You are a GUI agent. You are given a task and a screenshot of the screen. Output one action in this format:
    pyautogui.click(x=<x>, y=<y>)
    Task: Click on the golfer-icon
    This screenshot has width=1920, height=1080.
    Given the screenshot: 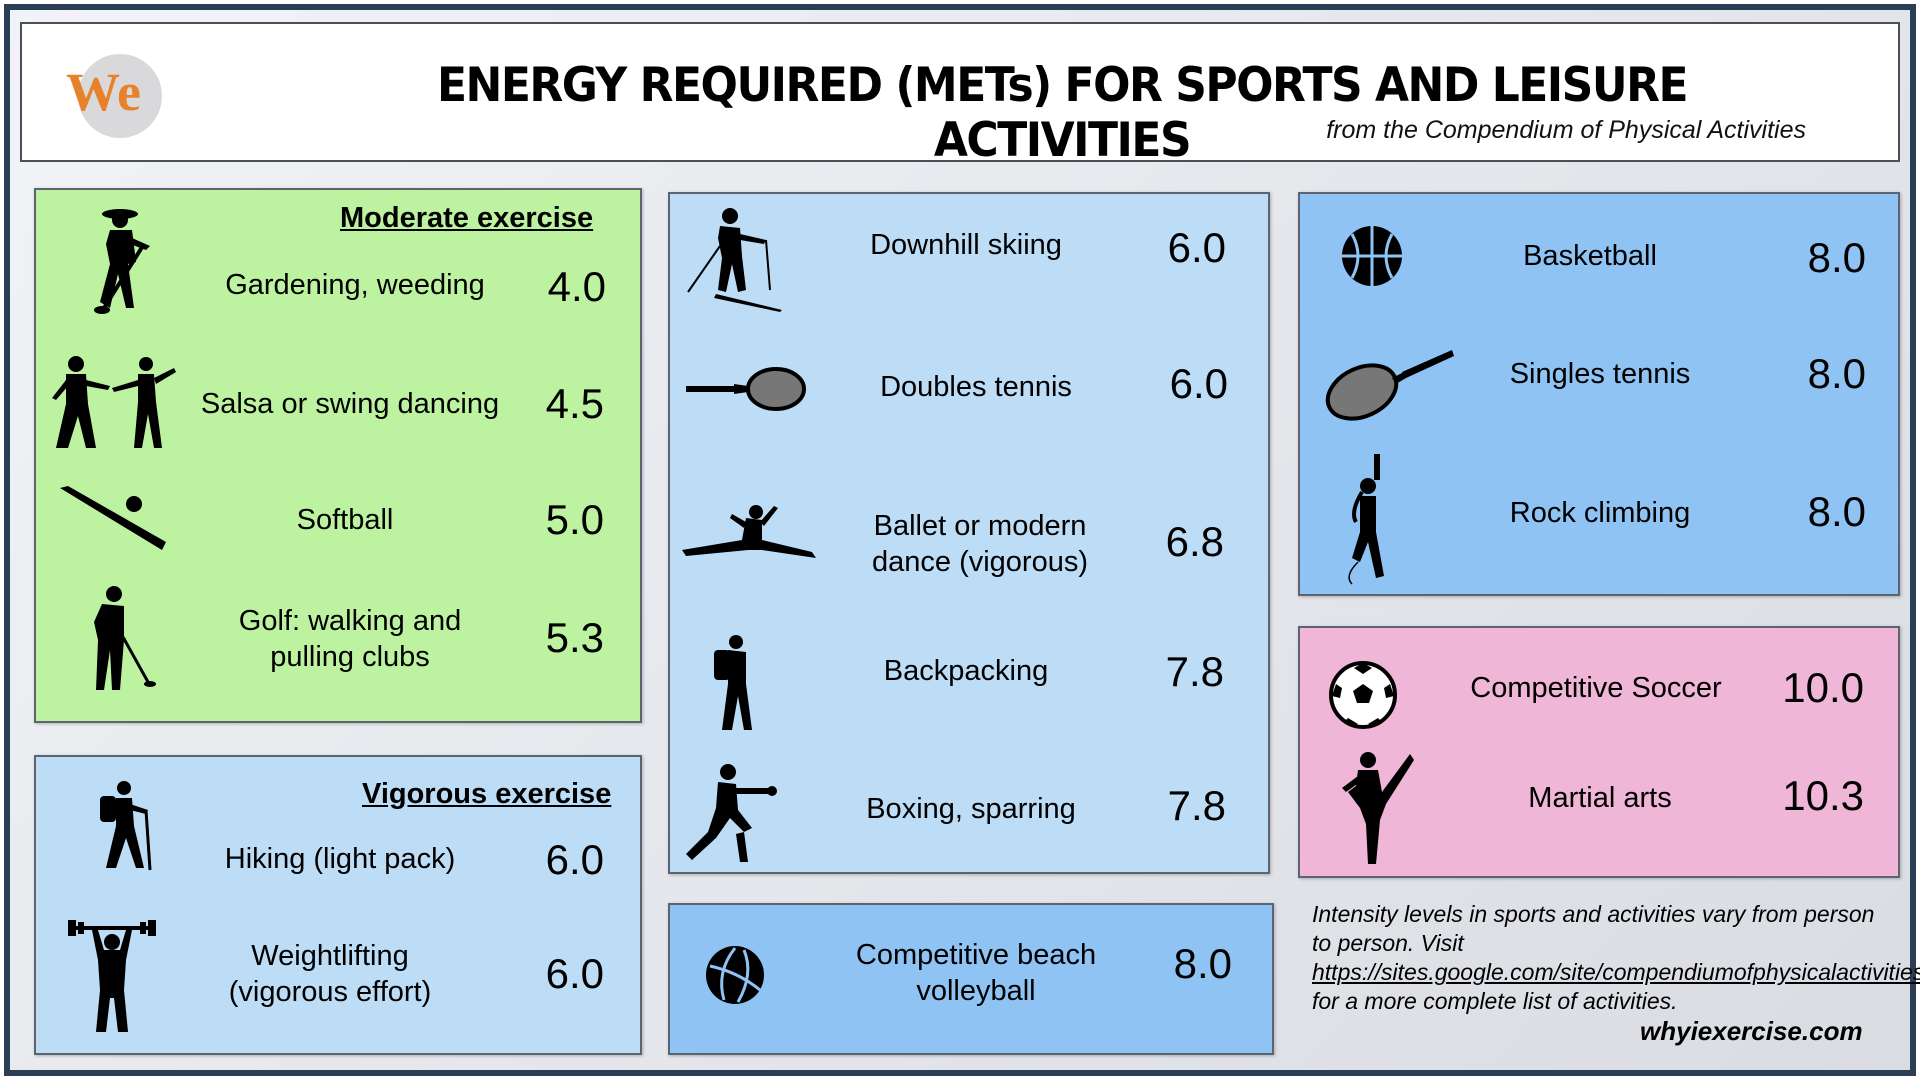 What is the action you would take?
    pyautogui.click(x=118, y=639)
    